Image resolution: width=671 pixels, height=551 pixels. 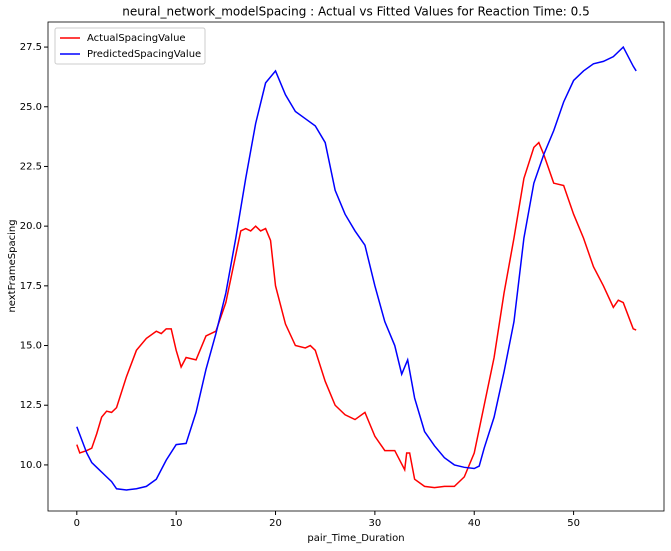 What do you see at coordinates (136, 38) in the screenshot?
I see `legend-label: ActualSpacingValue` at bounding box center [136, 38].